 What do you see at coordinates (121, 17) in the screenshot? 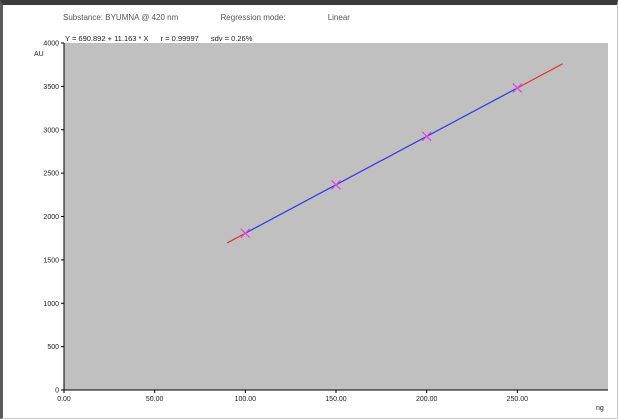
I see `substance-label: Substance: BYUMNA @ 420 nm` at bounding box center [121, 17].